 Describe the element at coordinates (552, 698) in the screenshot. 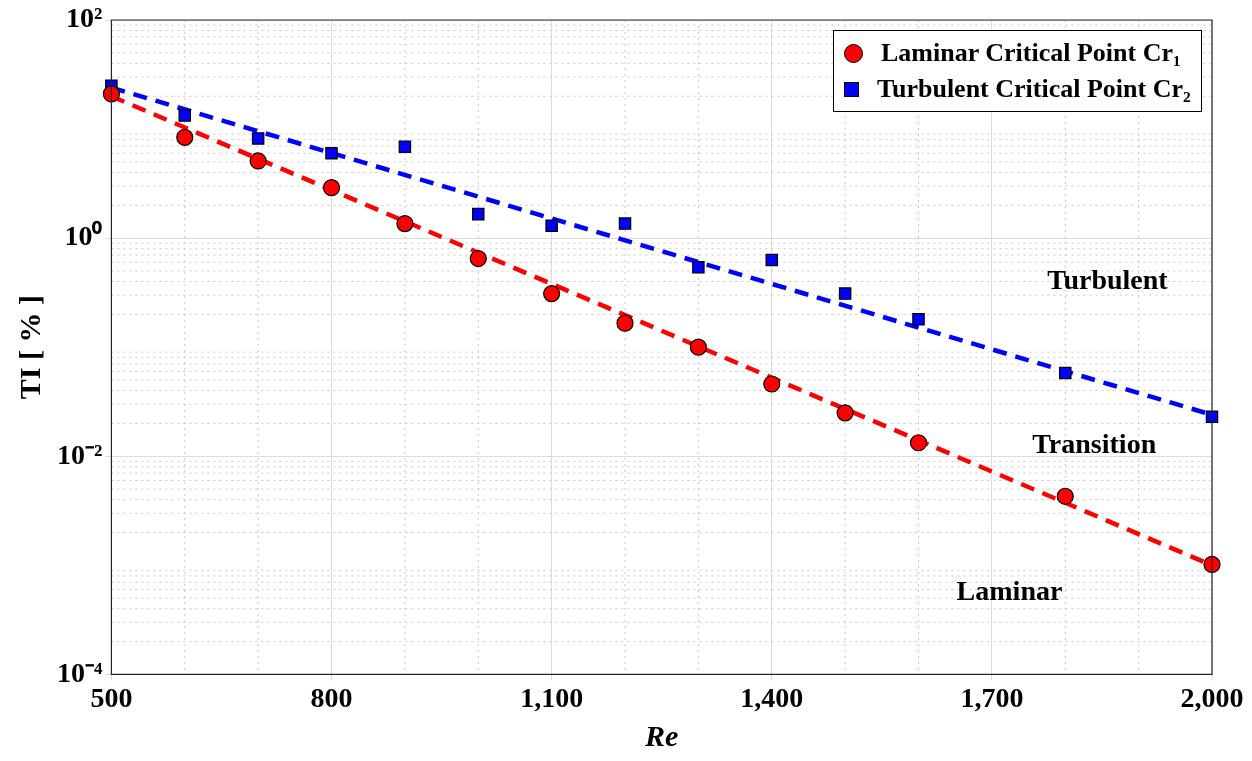

I see `x-tick-label: 1,100` at that location.